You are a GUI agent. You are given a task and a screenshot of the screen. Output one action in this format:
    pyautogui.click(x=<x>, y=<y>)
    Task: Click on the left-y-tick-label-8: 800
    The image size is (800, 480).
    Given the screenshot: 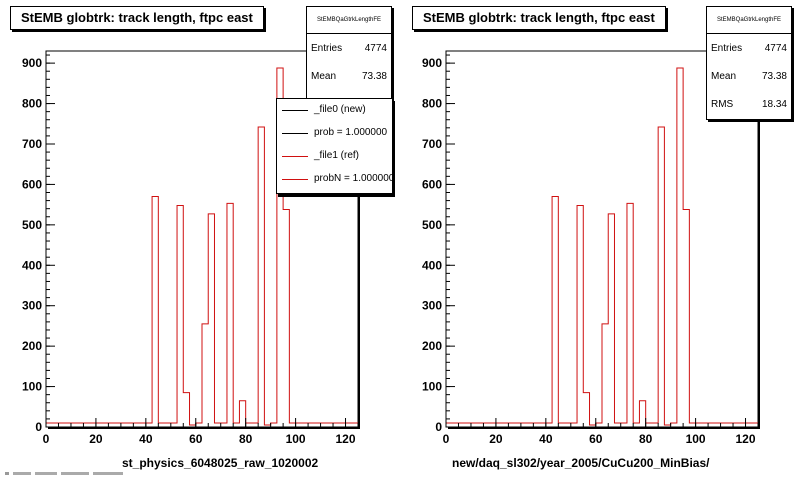 What is the action you would take?
    pyautogui.click(x=32, y=104)
    